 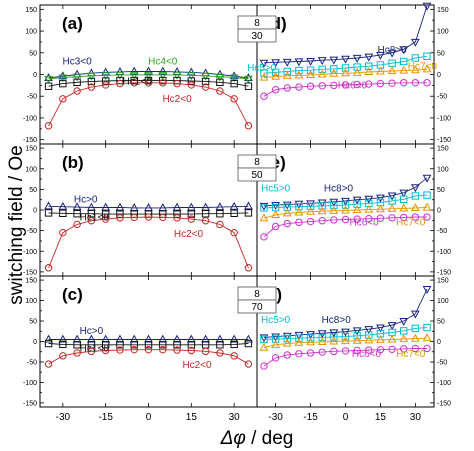 I want to click on series-hc8, so click(x=345, y=192).